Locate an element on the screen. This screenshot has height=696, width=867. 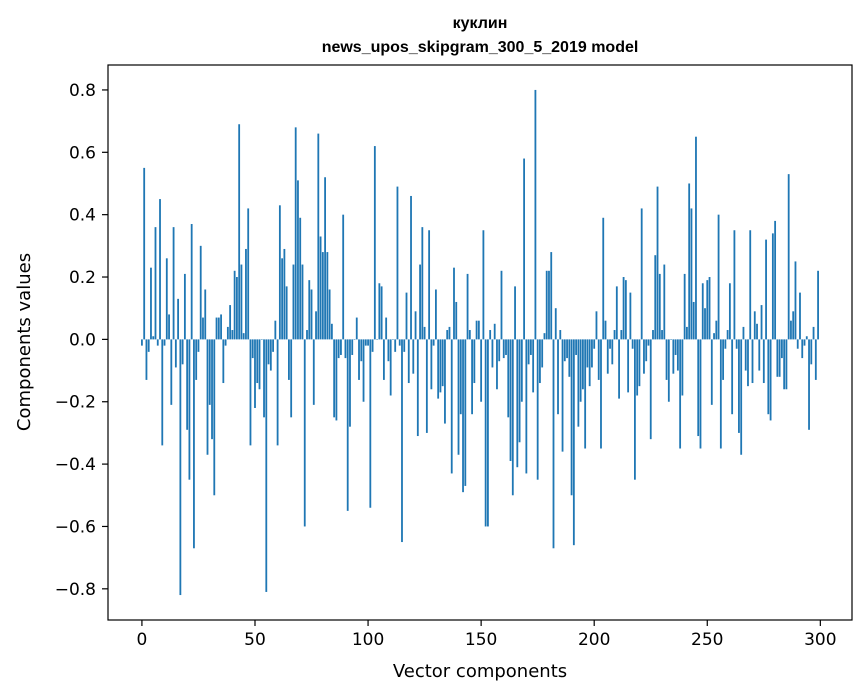
x-tick-label: 50 is located at coordinates (255, 640).